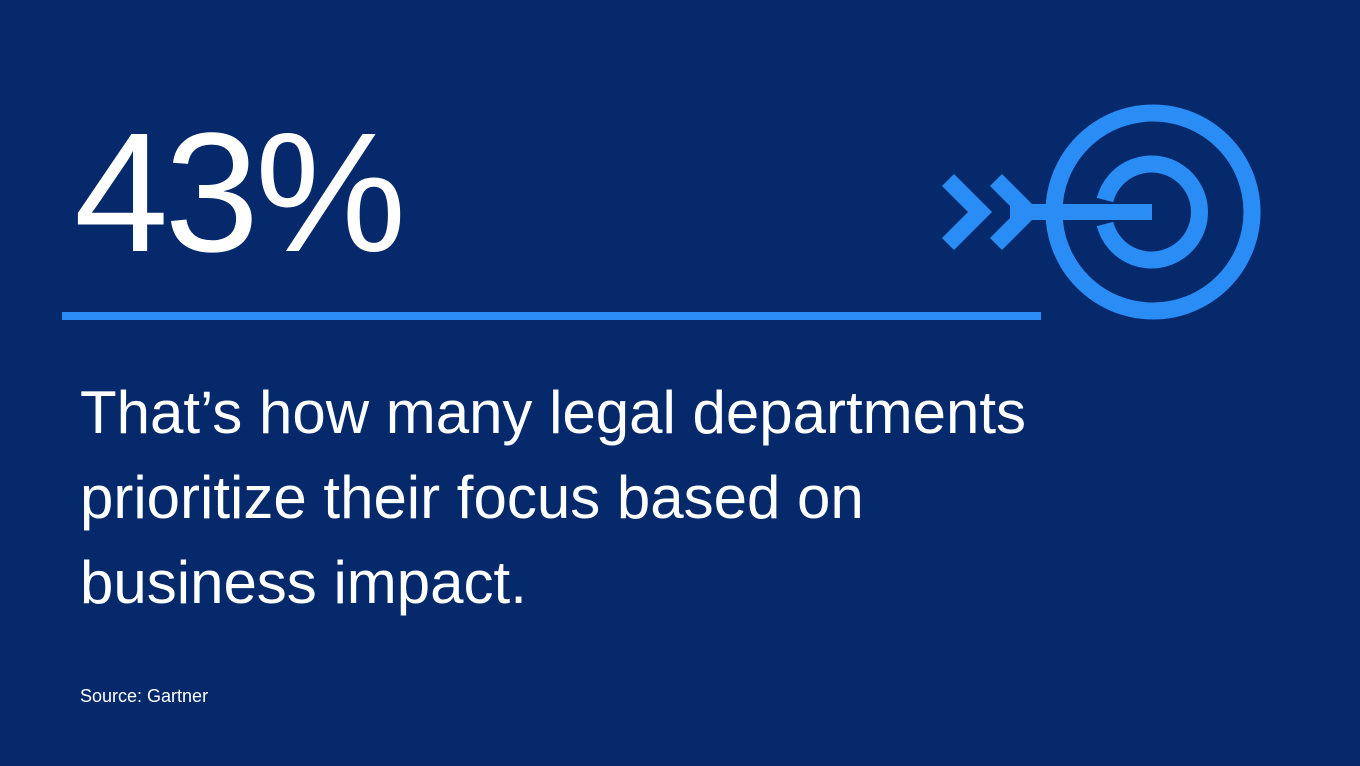 The width and height of the screenshot is (1360, 766). What do you see at coordinates (472, 497) in the screenshot?
I see `description-line: prioritize their focus based on` at bounding box center [472, 497].